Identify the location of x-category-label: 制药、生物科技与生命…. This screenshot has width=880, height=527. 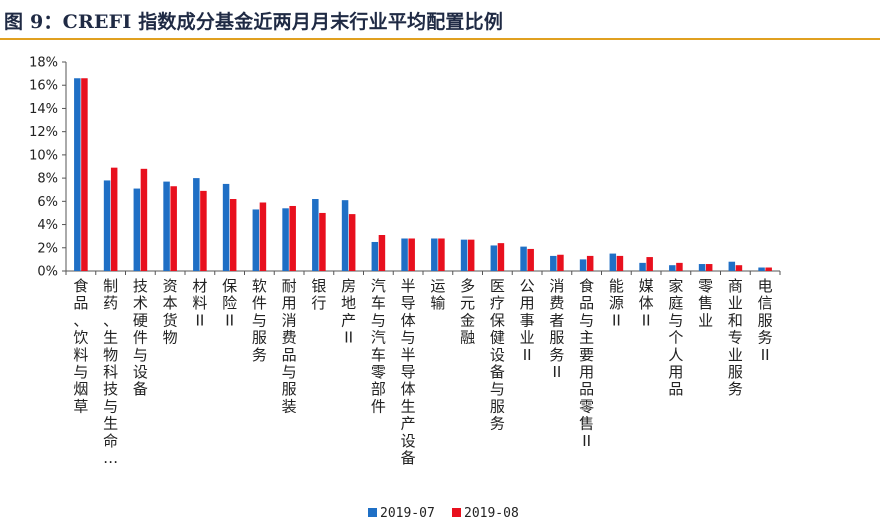
(110, 372).